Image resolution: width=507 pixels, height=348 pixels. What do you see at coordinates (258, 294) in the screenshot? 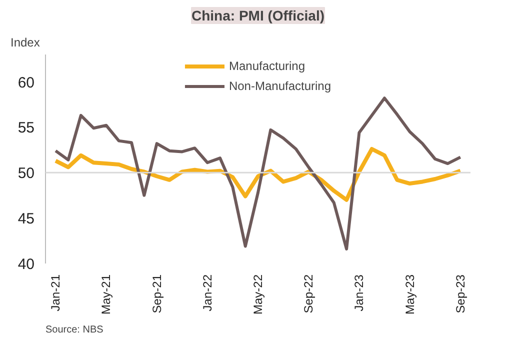
I see `x-tick-label: May-22` at bounding box center [258, 294].